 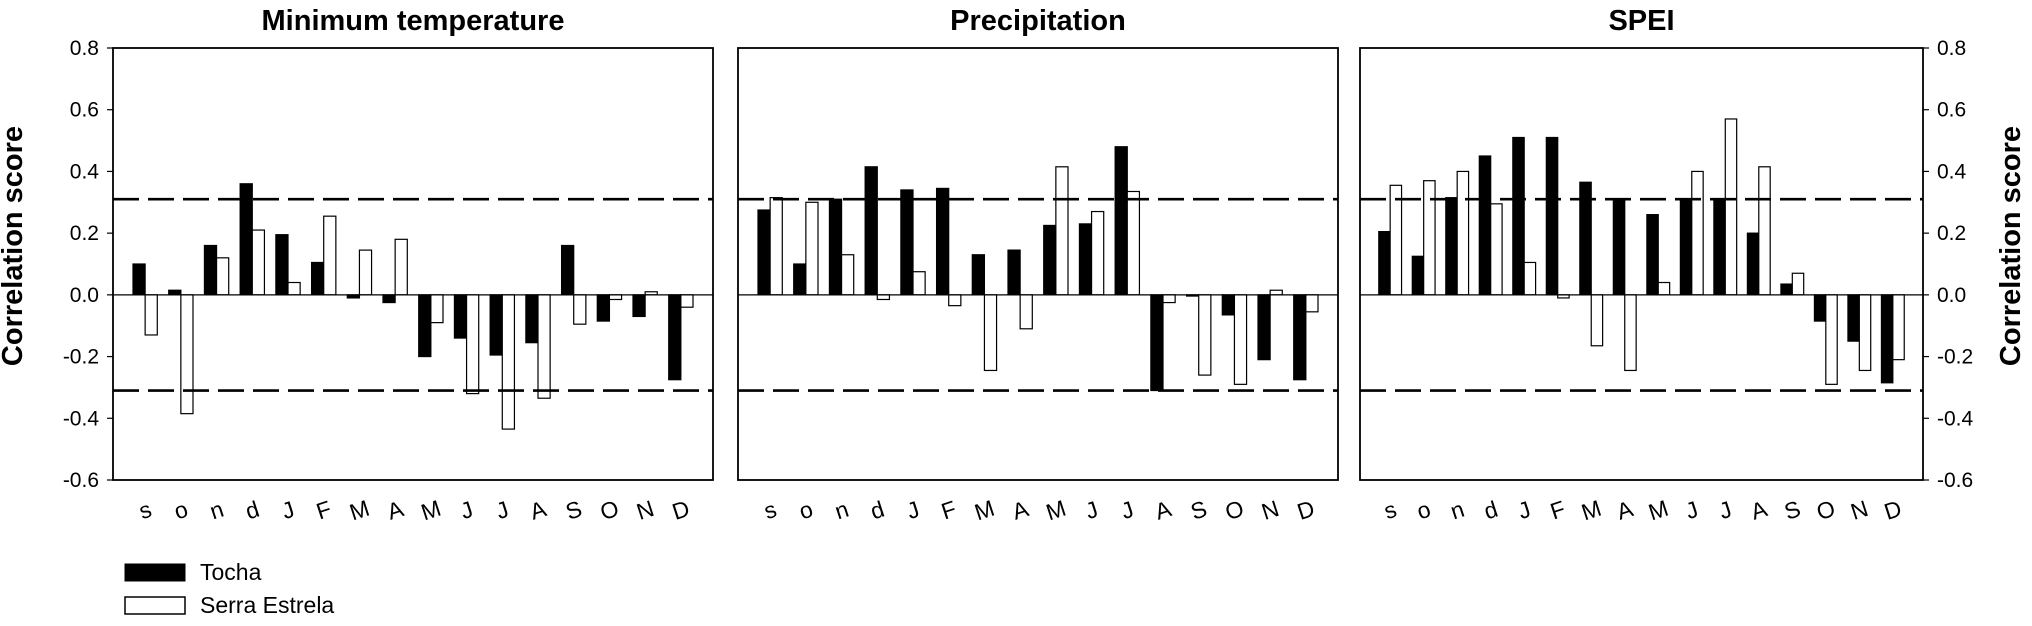 I want to click on category-label: S, so click(x=1198, y=509).